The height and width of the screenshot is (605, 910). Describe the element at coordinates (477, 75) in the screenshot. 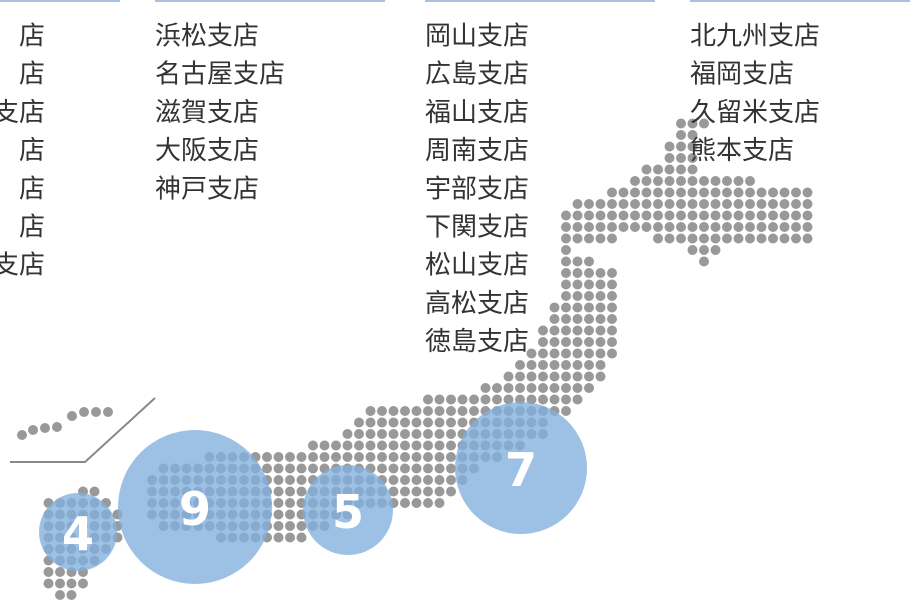

I see `branch-name: 広島支店` at that location.